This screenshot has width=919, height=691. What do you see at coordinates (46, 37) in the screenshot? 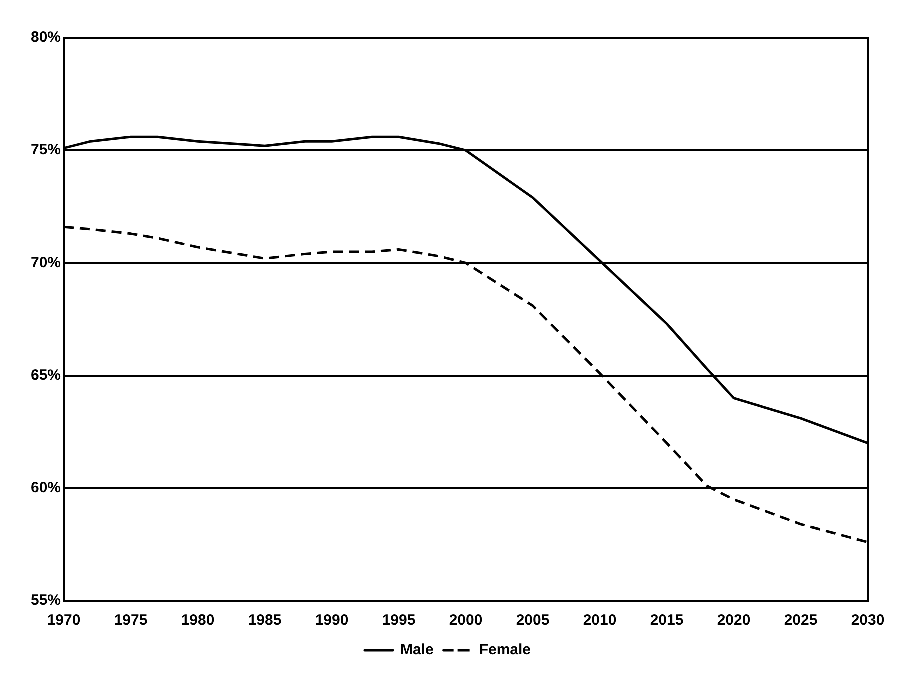
I see `y-tick-label: 80%` at bounding box center [46, 37].